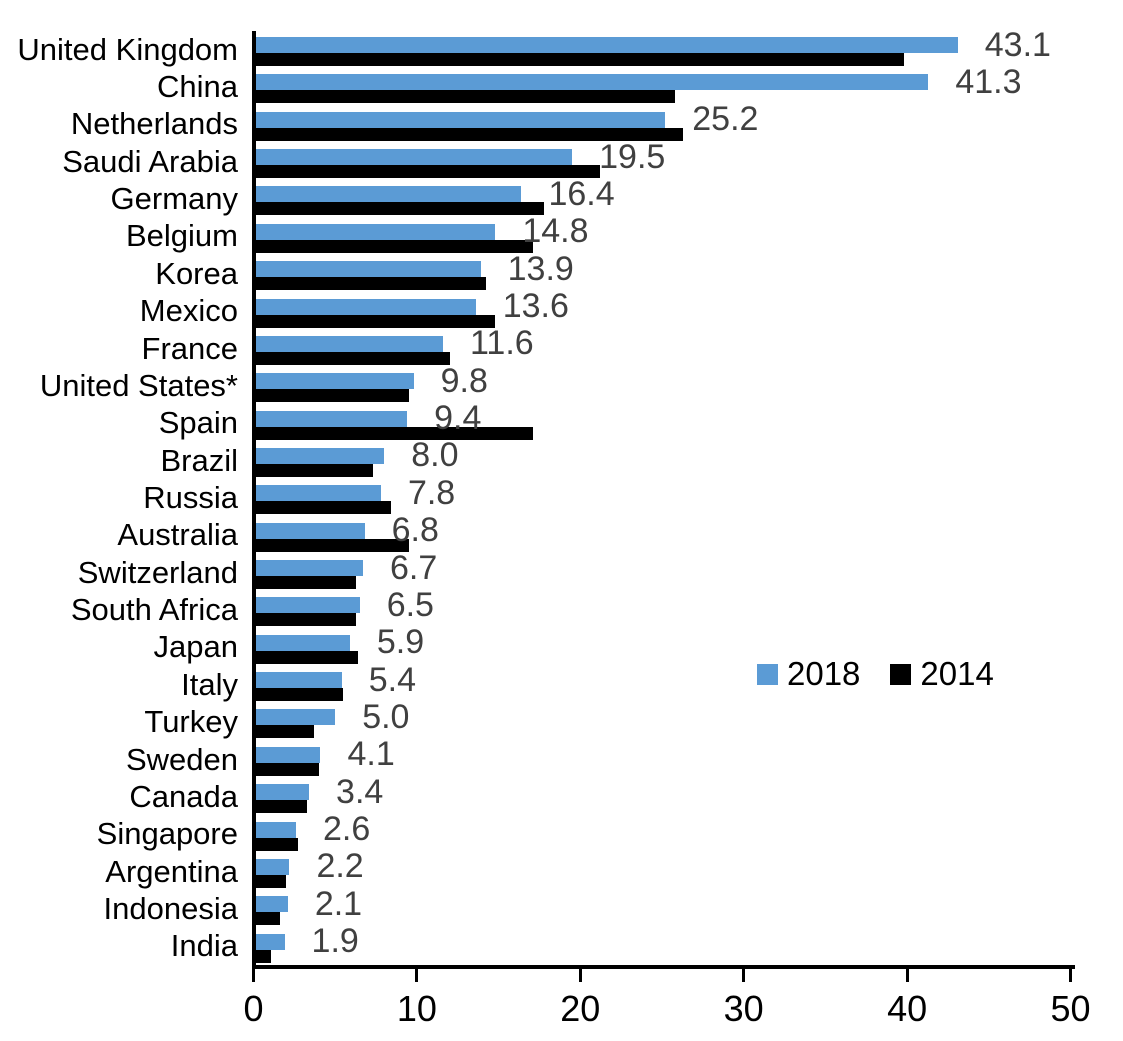  Describe the element at coordinates (332, 545) in the screenshot. I see `bar-2014-australia` at that location.